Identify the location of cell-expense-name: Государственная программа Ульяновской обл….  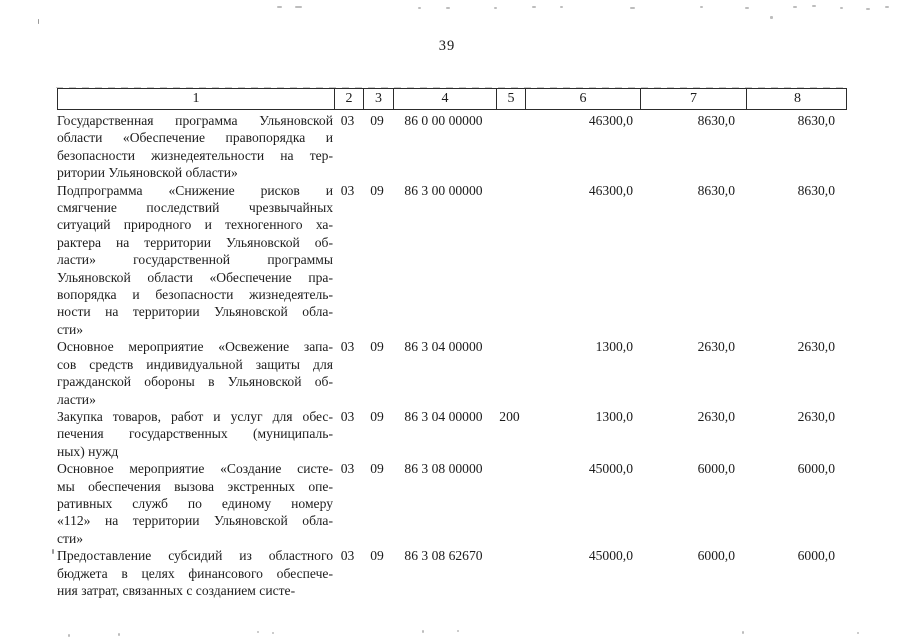
(195, 147).